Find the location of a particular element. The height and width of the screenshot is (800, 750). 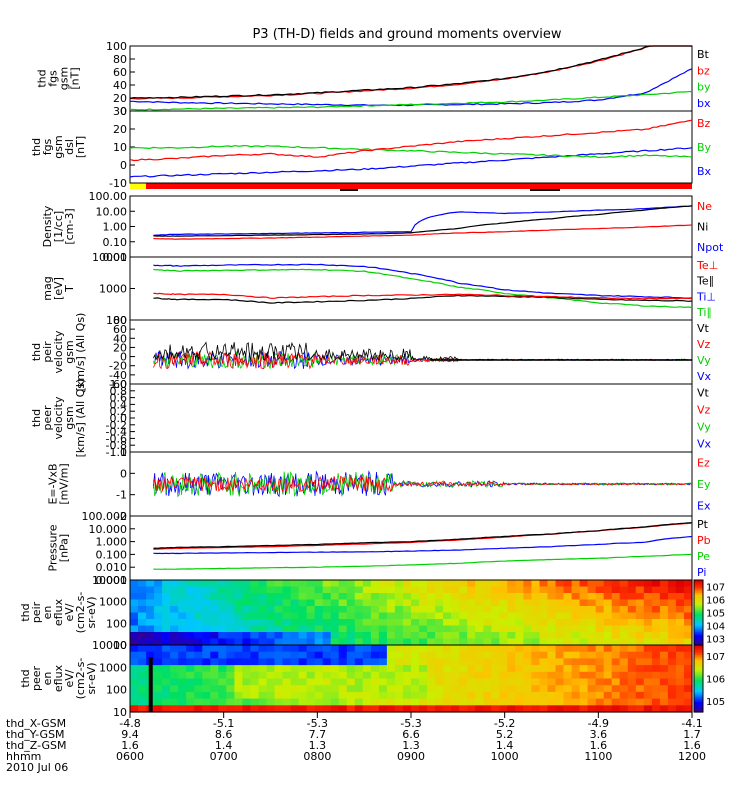

y-tick-label: 0.010 is located at coordinates (112, 567).